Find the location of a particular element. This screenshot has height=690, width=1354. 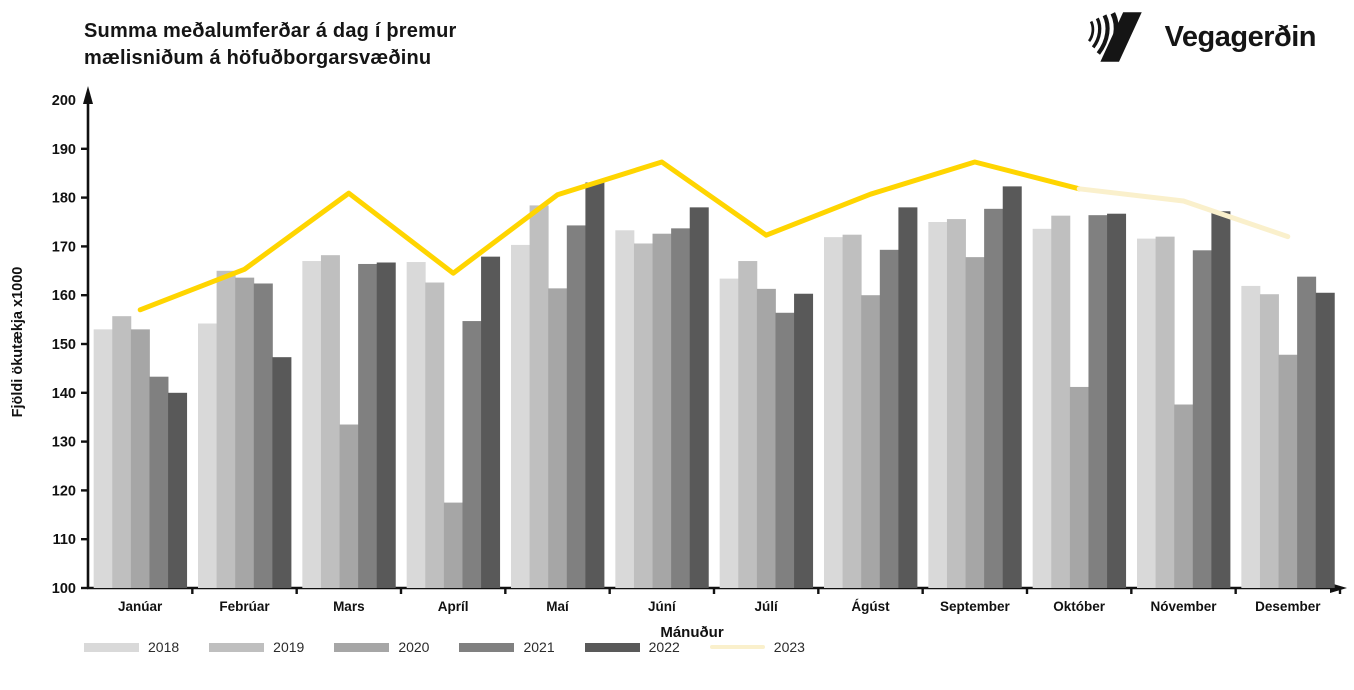

legend-swatch-2020 is located at coordinates (362, 647).